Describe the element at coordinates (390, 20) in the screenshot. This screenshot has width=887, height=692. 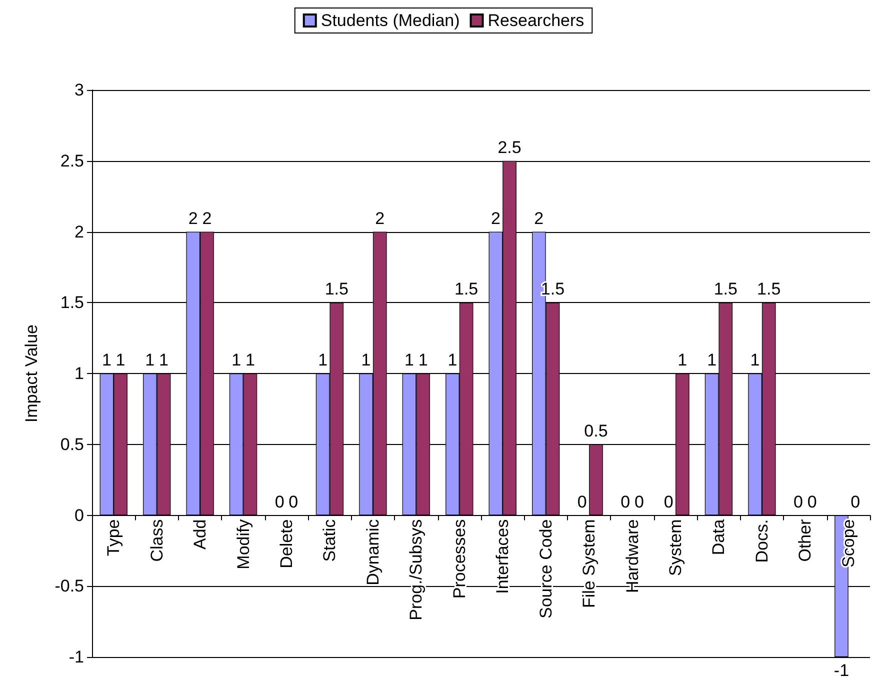
I see `legend-label: Students (Median)` at that location.